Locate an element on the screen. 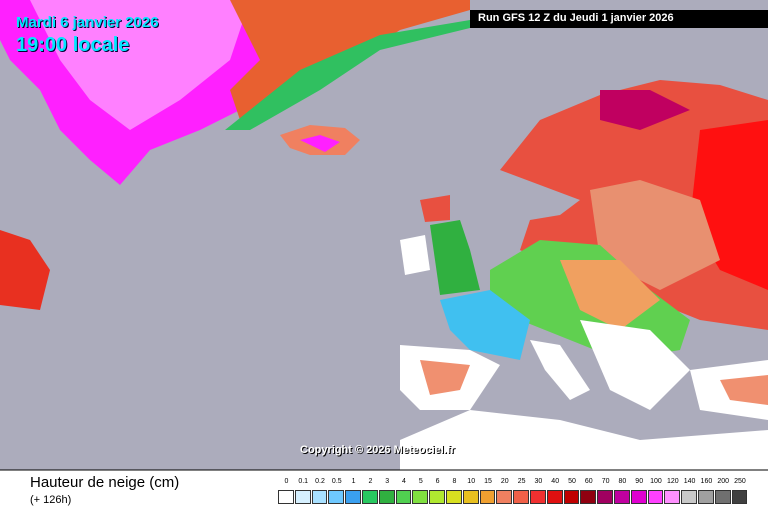 Image resolution: width=768 pixels, height=512 pixels. legend-label: 6 is located at coordinates (437, 481).